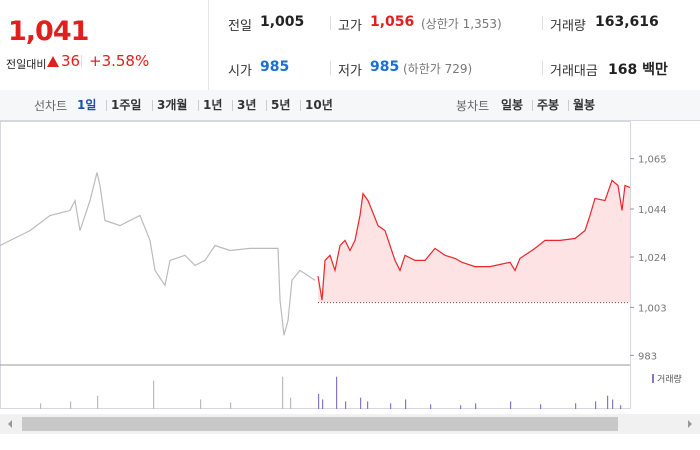 The width and height of the screenshot is (700, 450). Describe the element at coordinates (240, 71) in the screenshot. I see `info-label: 시가` at that location.